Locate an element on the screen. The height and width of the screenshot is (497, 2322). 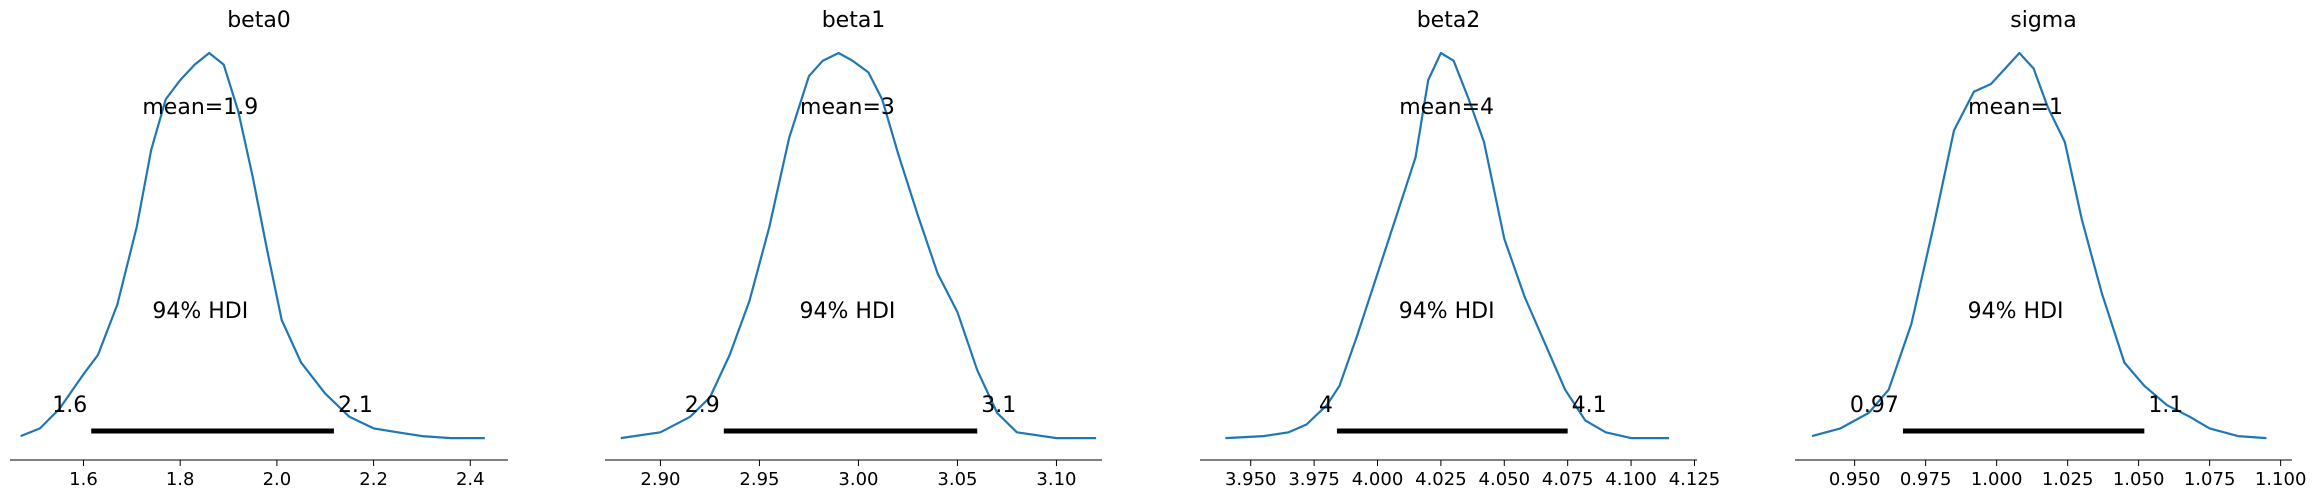
x-tick-label: 4.000 is located at coordinates (1378, 479).